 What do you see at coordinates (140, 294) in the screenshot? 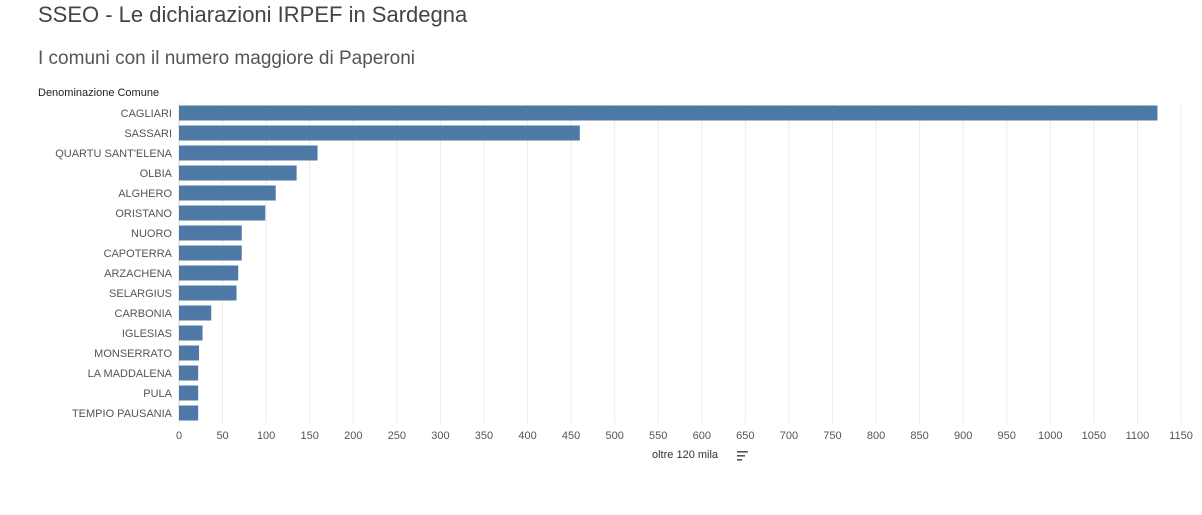
I see `category-label: SELARGIUS` at bounding box center [140, 294].